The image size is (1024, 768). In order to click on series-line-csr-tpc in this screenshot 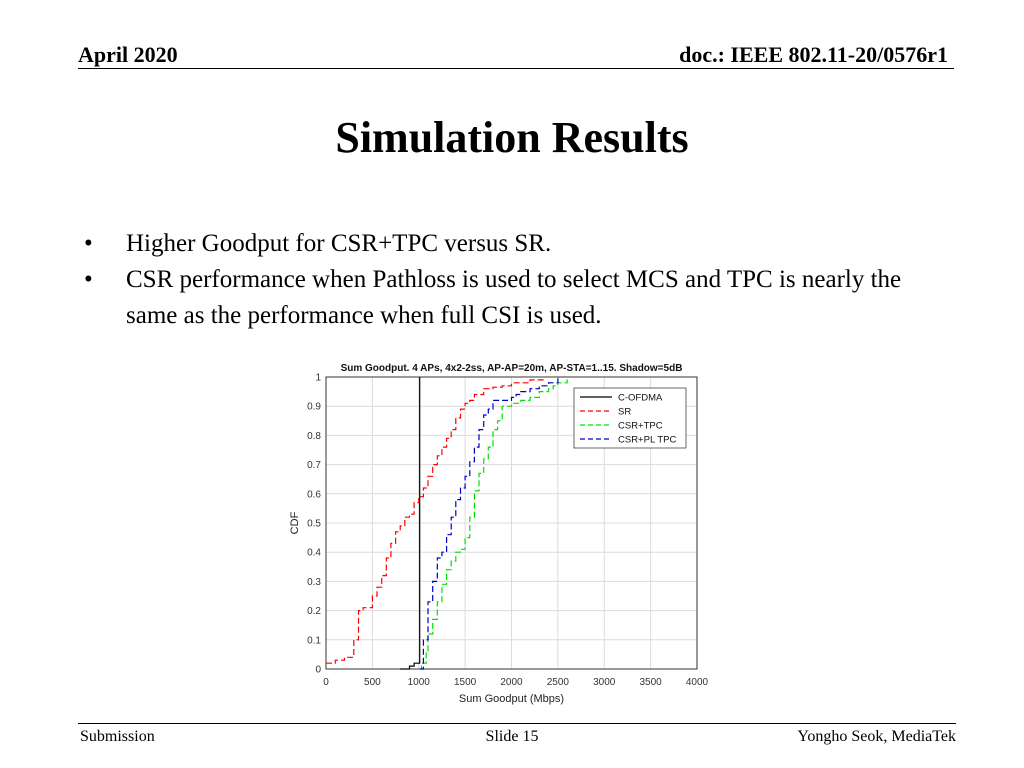, I will do `click(493, 523)`.